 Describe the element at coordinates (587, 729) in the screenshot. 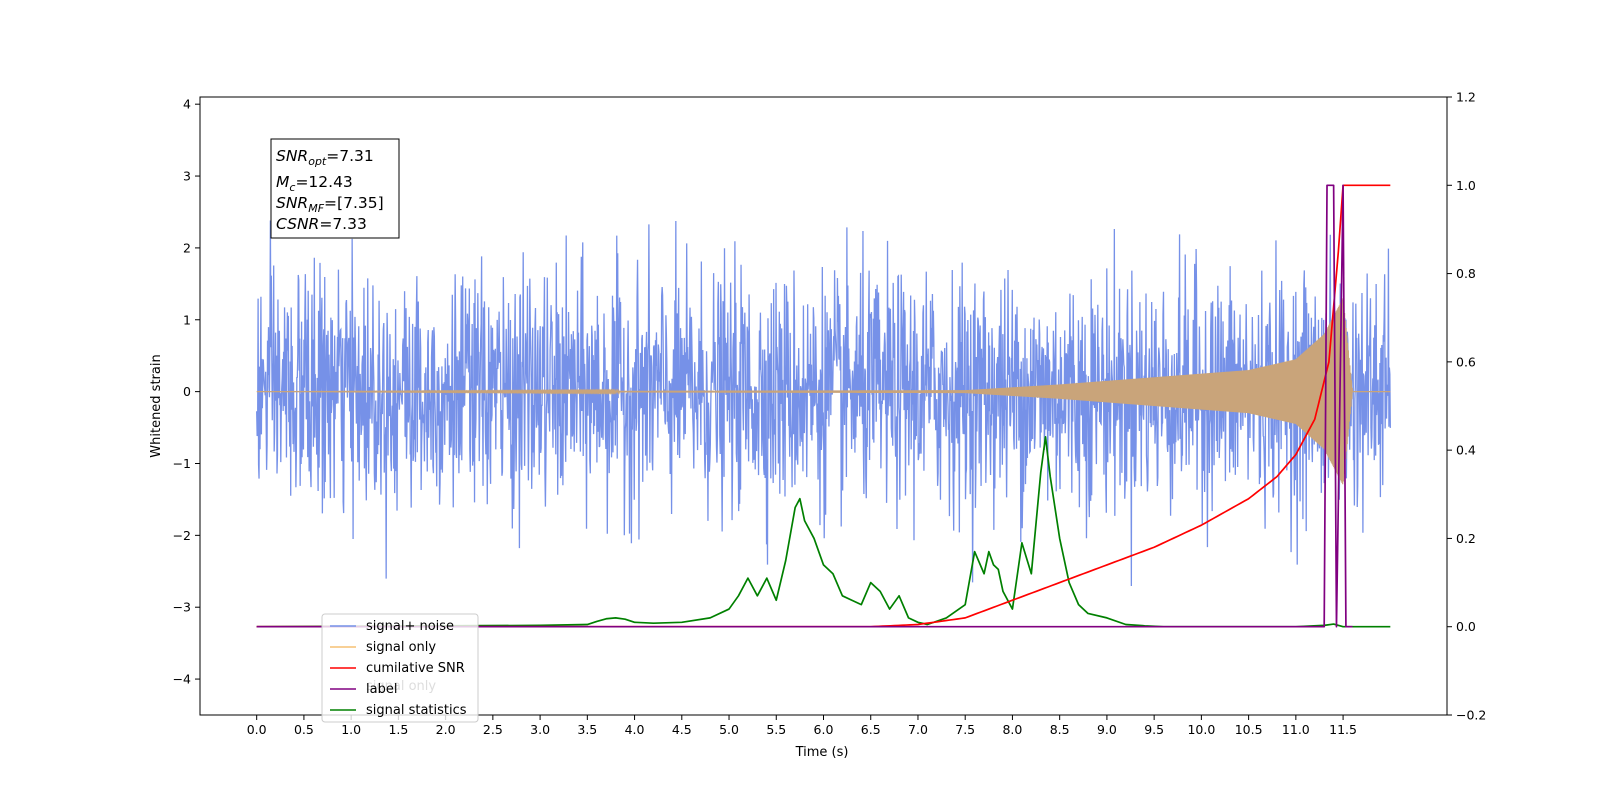

I see `x-tick-label: 3.5` at that location.